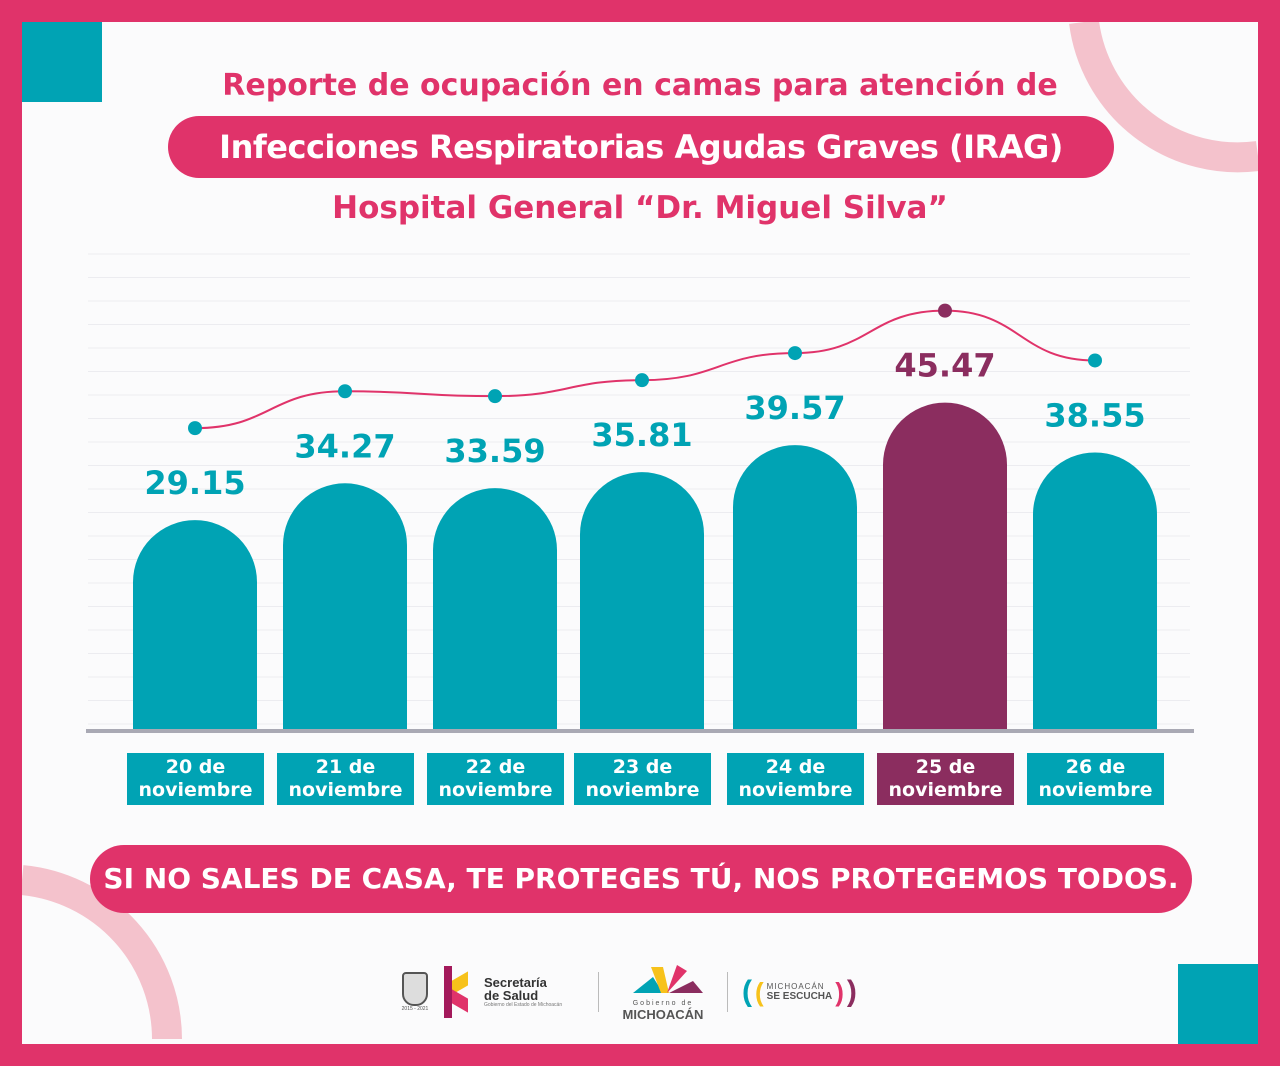 This screenshot has height=1066, width=1280. What do you see at coordinates (795, 779) in the screenshot?
I see `x-tick-label: 24 de noviembre` at bounding box center [795, 779].